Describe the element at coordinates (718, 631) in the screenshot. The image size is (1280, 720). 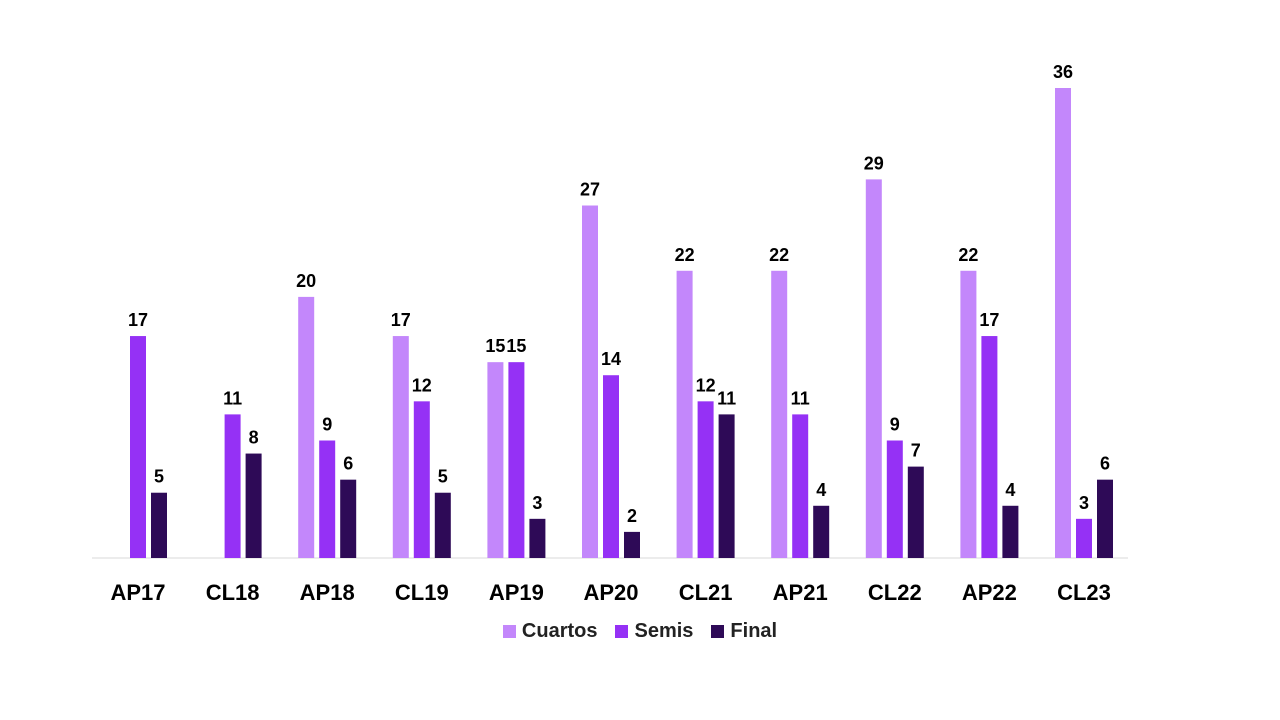
I see `legend-swatch-final` at that location.